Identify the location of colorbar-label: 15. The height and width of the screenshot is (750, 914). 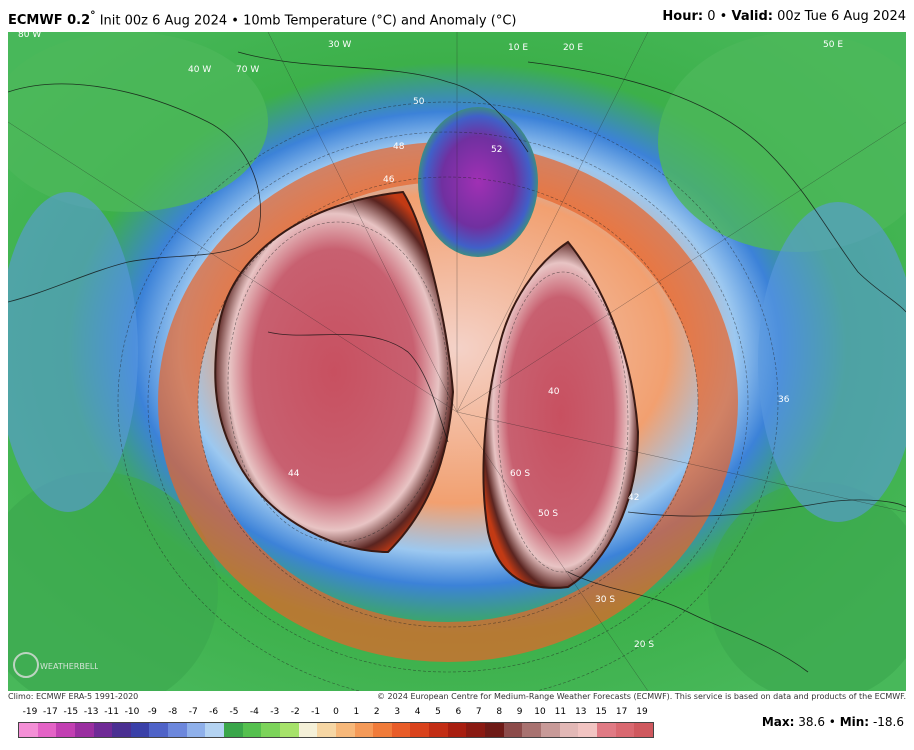
(601, 712).